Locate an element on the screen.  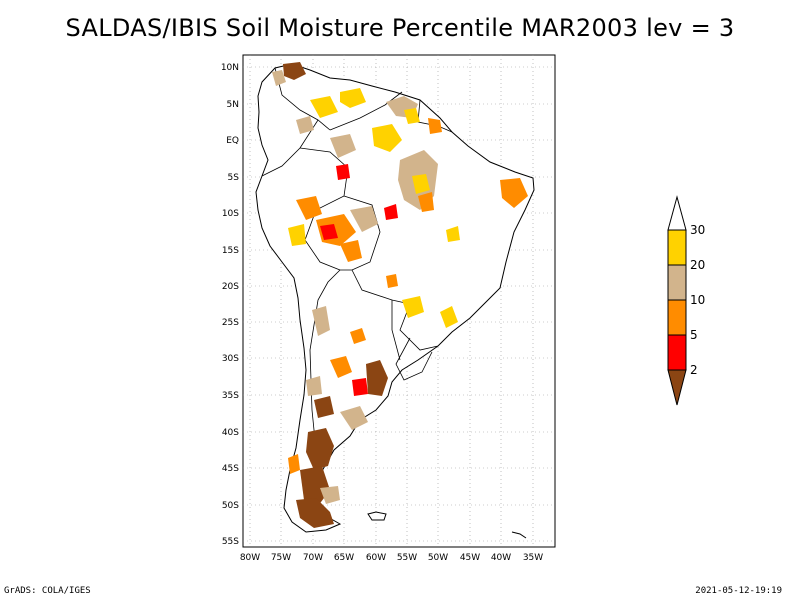
legend-colorbar is located at coordinates (677, 300).